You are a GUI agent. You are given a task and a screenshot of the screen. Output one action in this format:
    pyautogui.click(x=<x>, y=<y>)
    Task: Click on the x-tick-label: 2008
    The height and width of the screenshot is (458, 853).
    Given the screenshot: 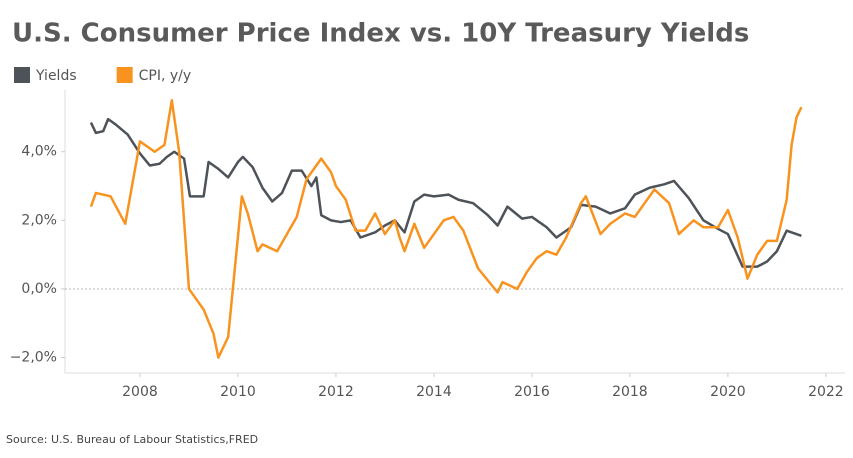 What is the action you would take?
    pyautogui.click(x=140, y=392)
    